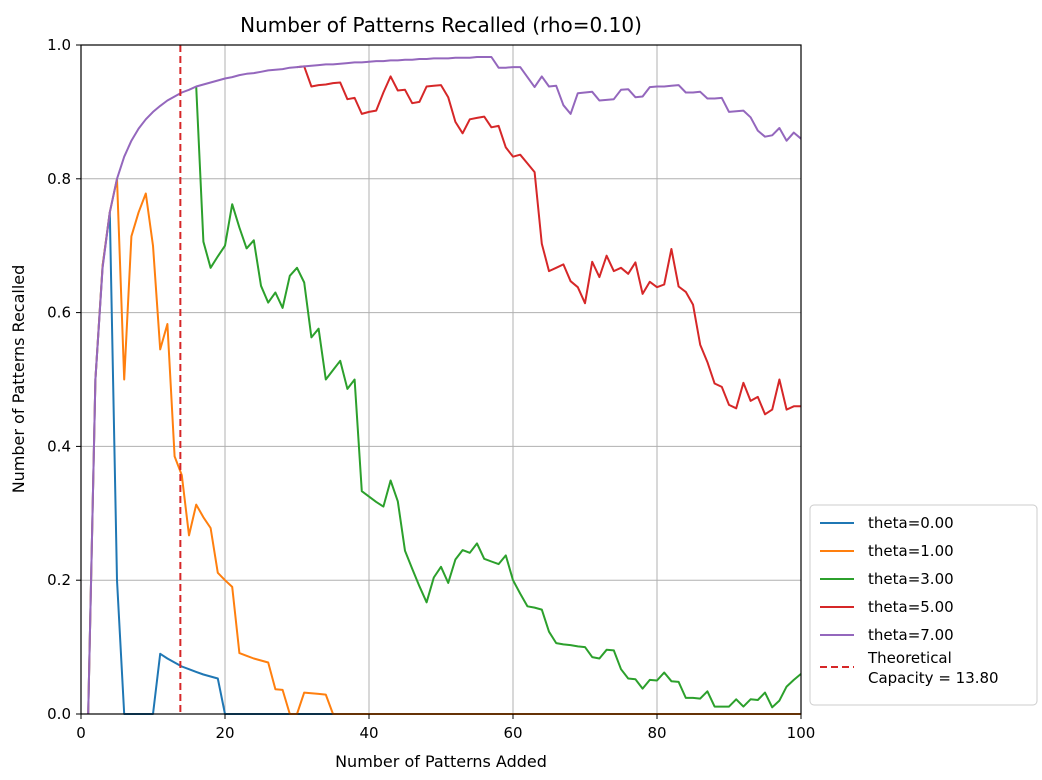  Describe the element at coordinates (911, 579) in the screenshot. I see `legend-label: theta=3.00` at that location.